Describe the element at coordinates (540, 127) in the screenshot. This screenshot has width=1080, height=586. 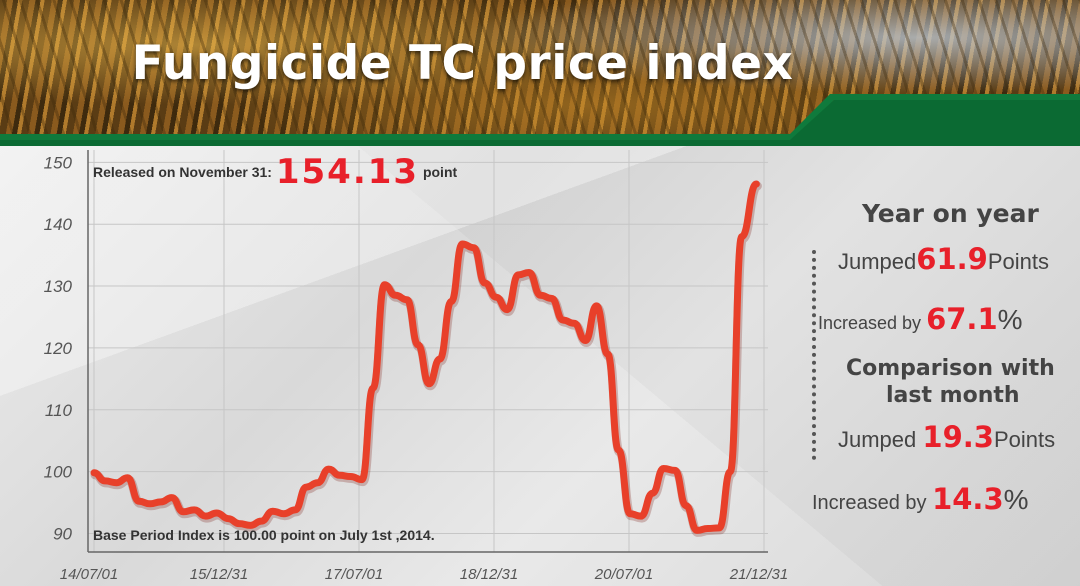
I see `green-accent-band` at that location.